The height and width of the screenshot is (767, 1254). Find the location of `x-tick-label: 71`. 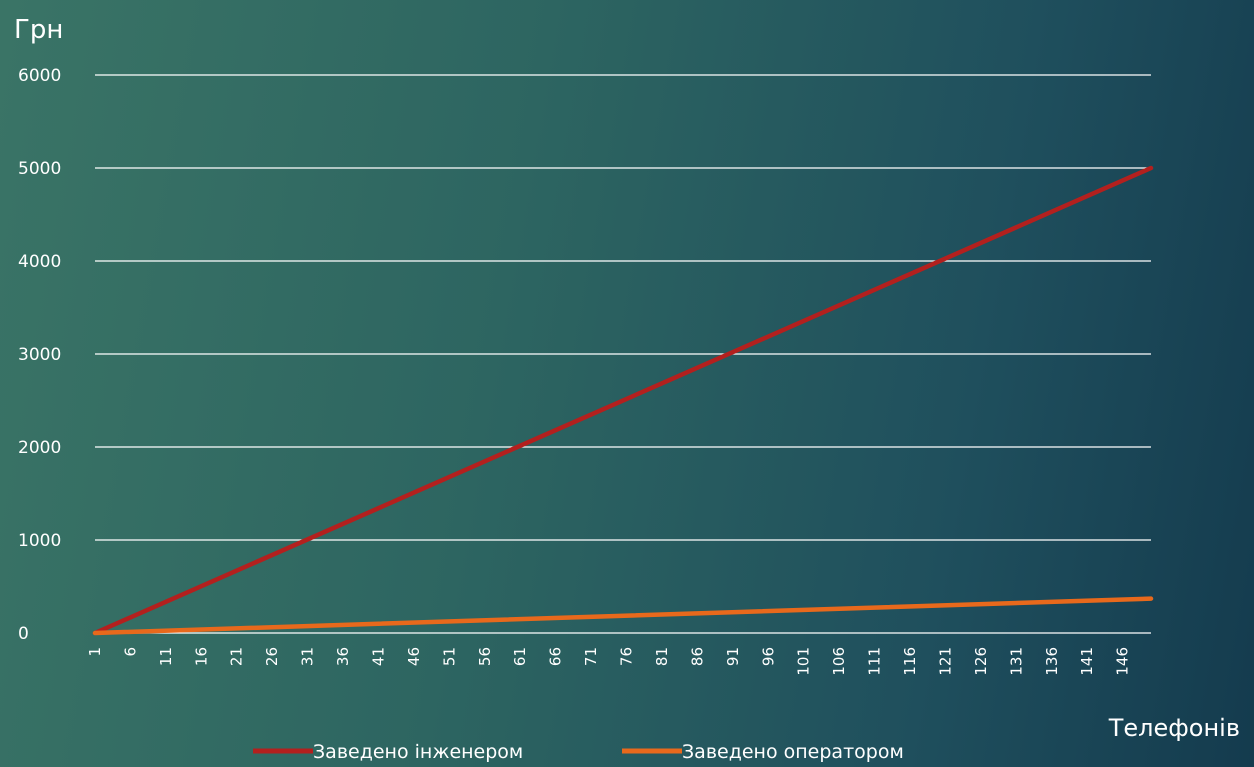

x-tick-label: 71 is located at coordinates (591, 656).